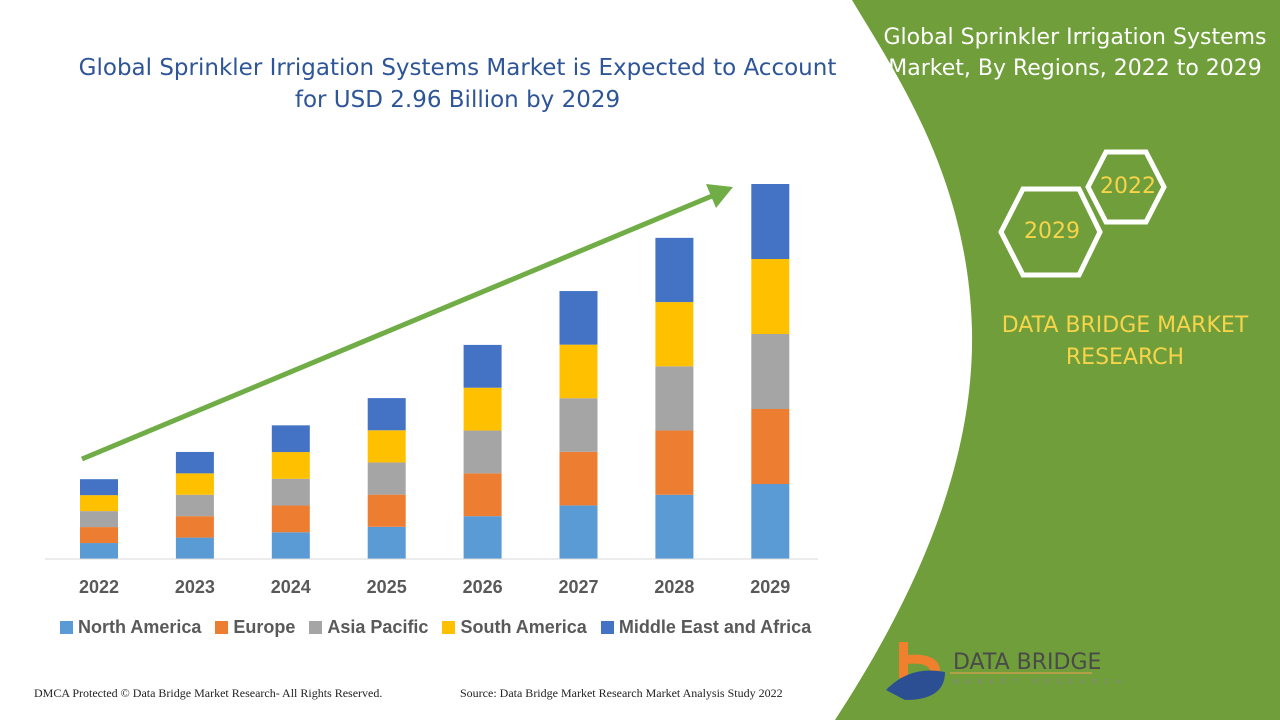 This screenshot has height=720, width=1280. I want to click on x-tick-label: 2023, so click(195, 587).